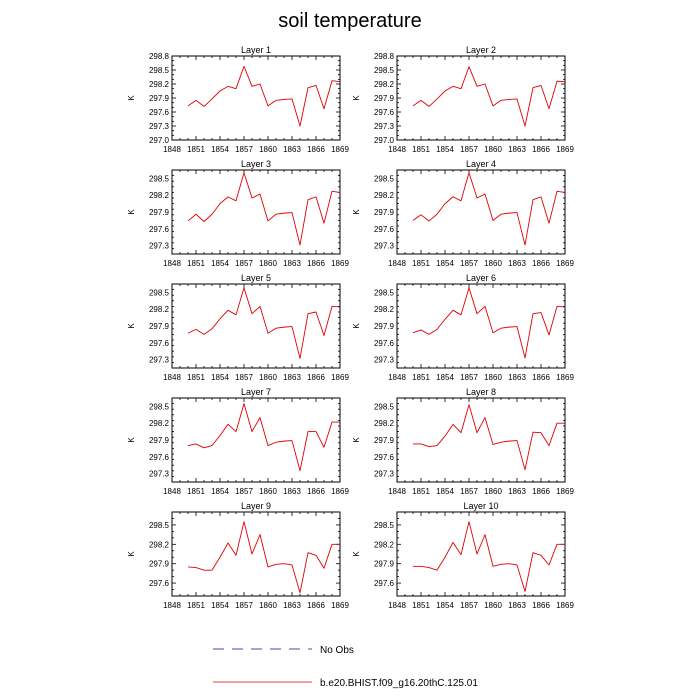  I want to click on panel-title: Layer 8, so click(481, 392).